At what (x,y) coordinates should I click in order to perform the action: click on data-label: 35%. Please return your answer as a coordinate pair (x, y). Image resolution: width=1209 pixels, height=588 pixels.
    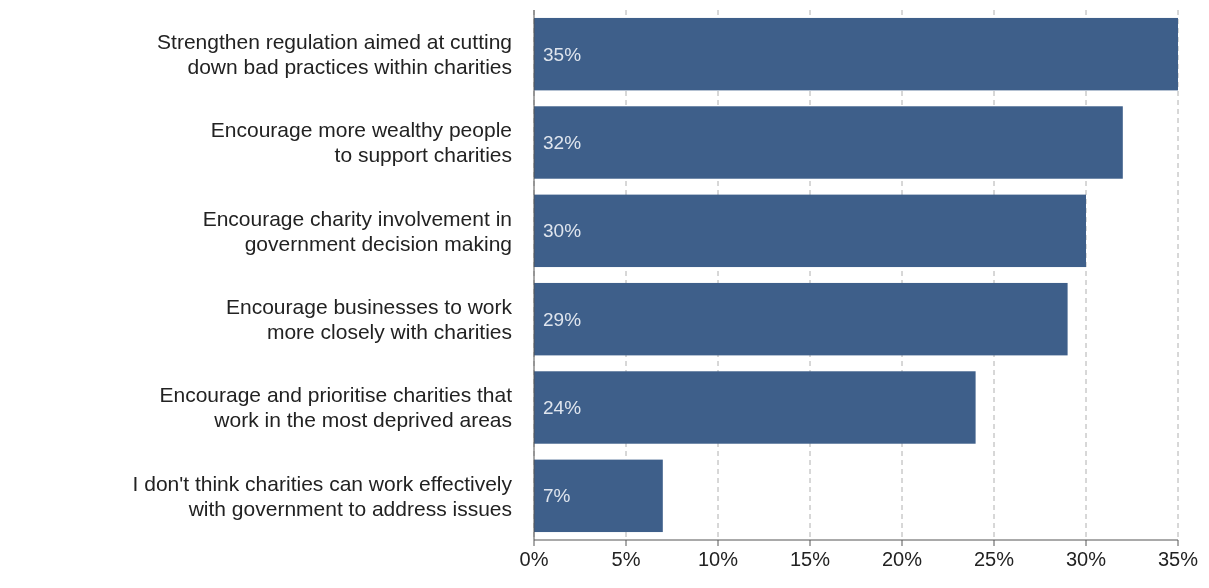
    Looking at the image, I should click on (562, 54).